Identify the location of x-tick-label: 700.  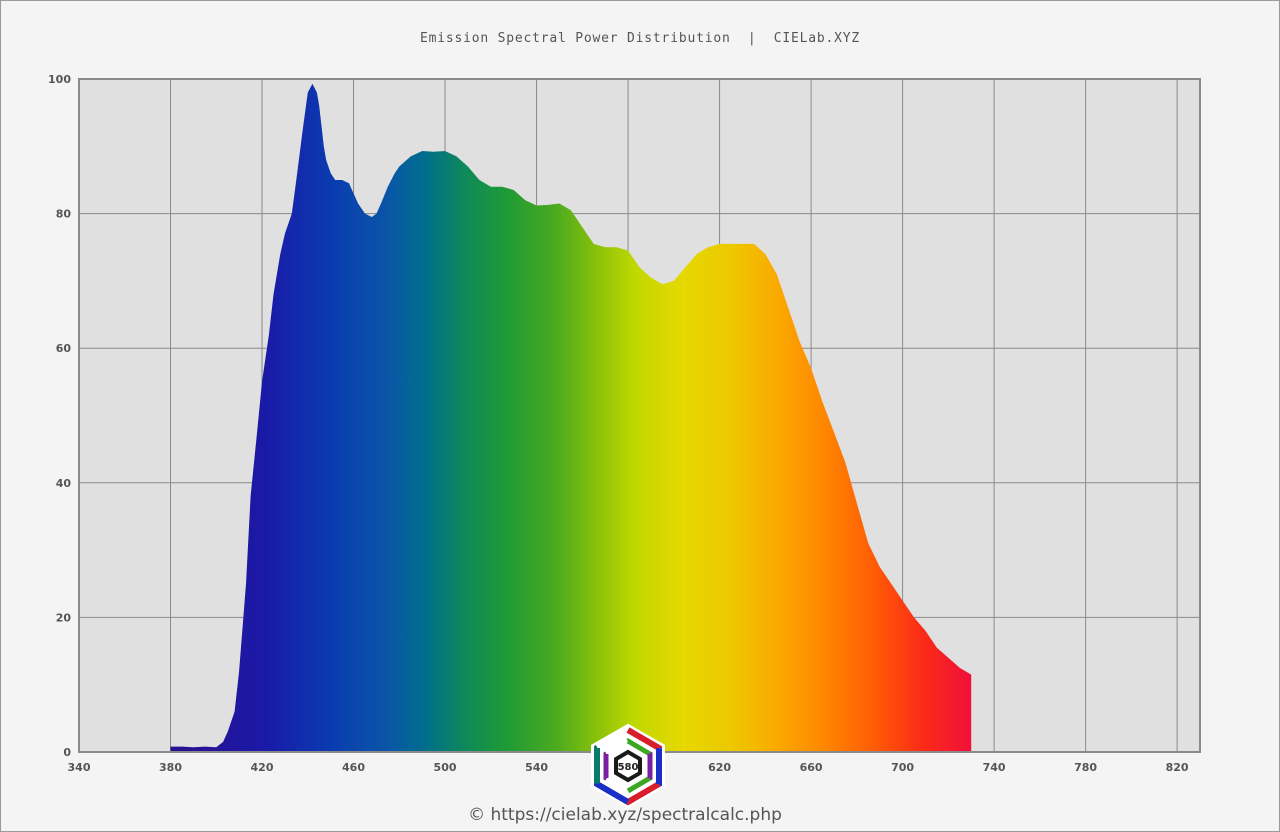
(902, 767).